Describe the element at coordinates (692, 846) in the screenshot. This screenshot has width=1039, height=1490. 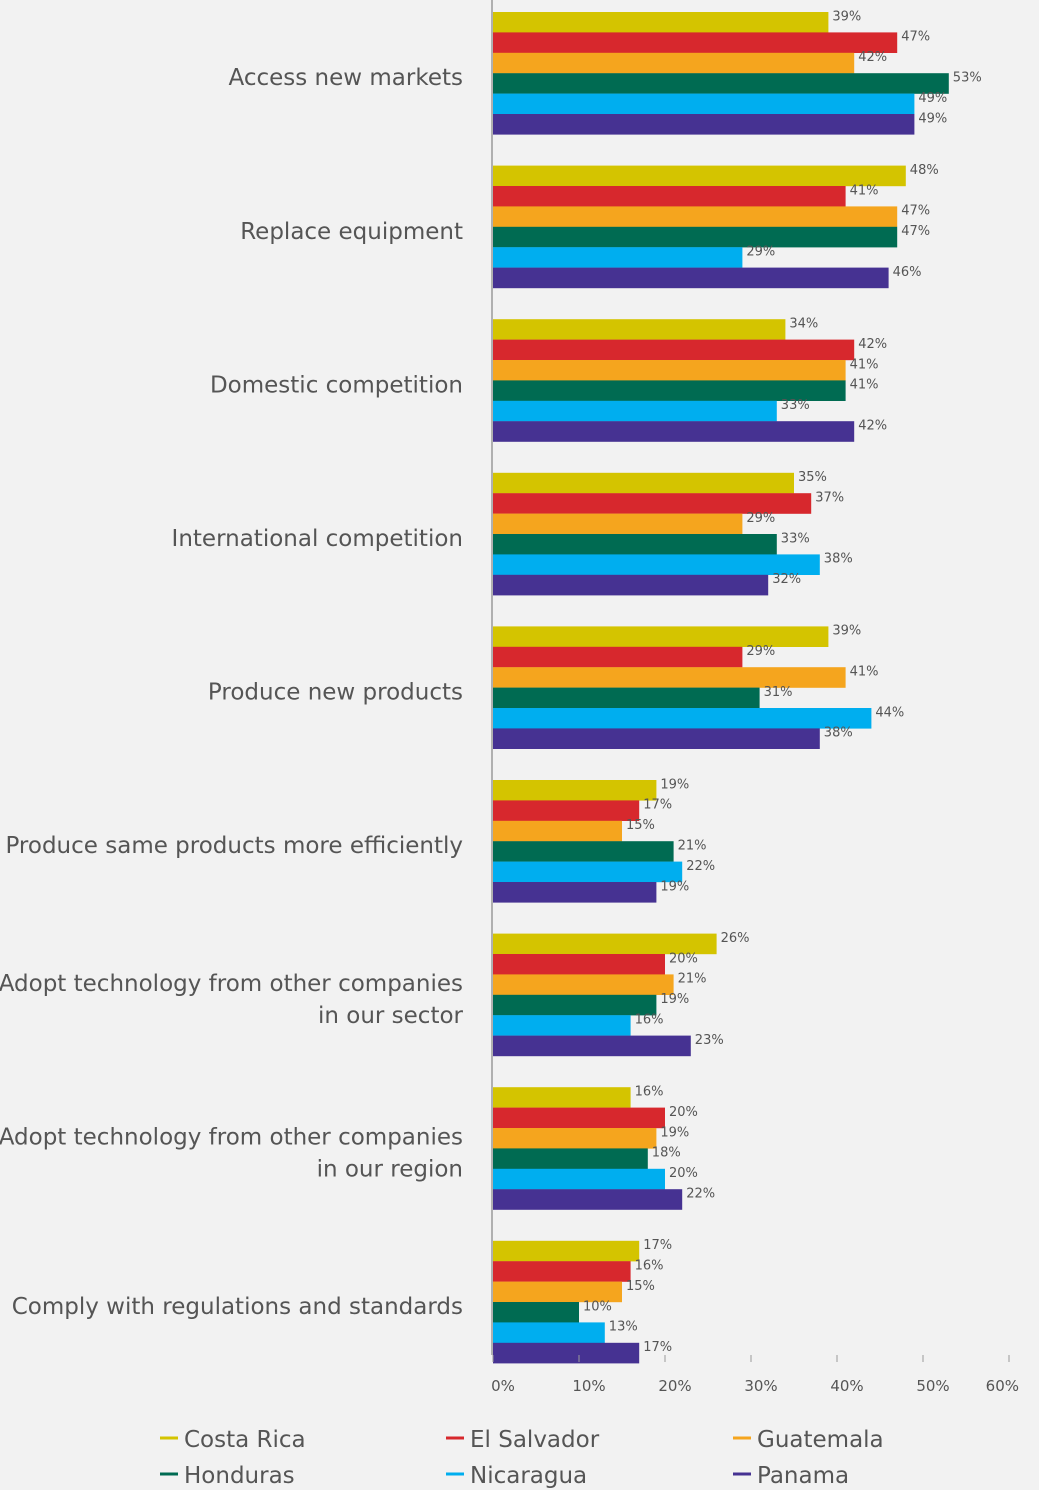
I see `data-label: 21%` at that location.